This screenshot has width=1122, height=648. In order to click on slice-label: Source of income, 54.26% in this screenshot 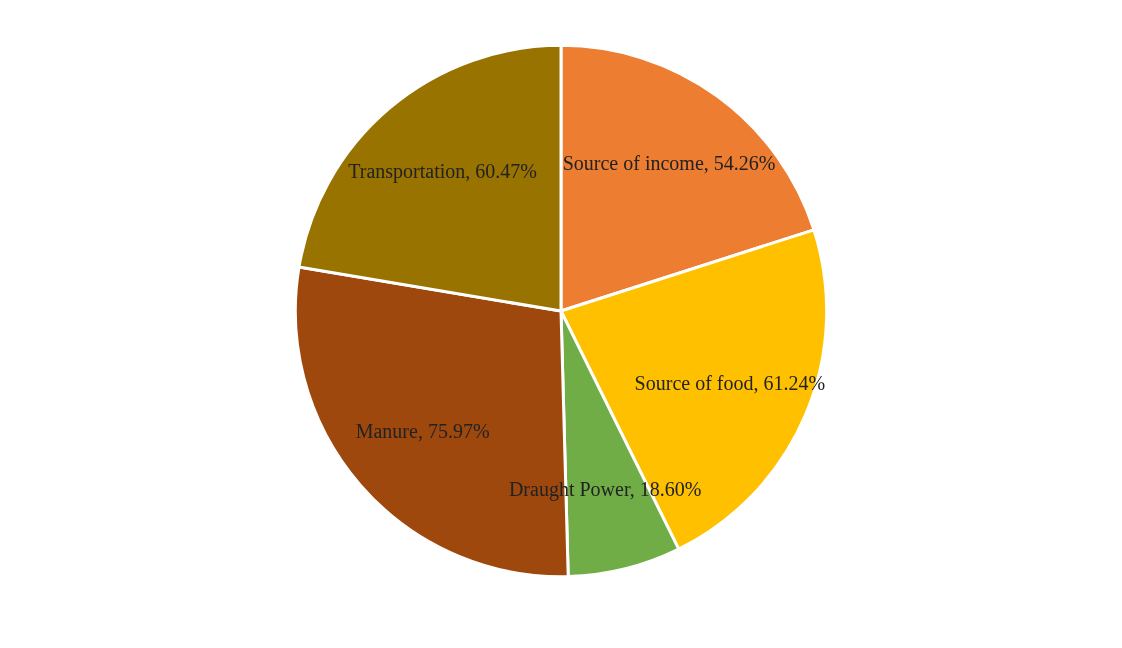, I will do `click(669, 162)`.